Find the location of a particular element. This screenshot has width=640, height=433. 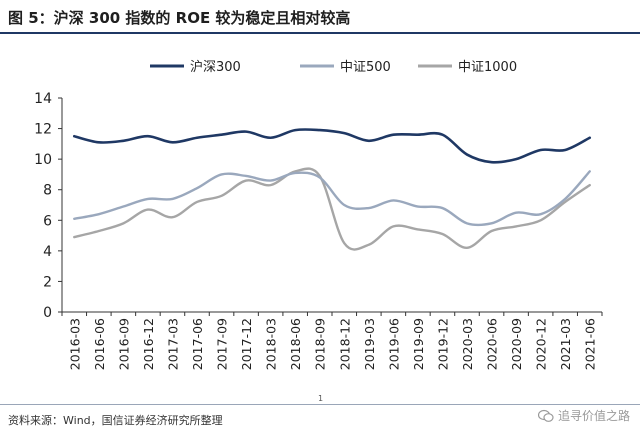

x-tick-label-0: 2016-03 is located at coordinates (74, 344).